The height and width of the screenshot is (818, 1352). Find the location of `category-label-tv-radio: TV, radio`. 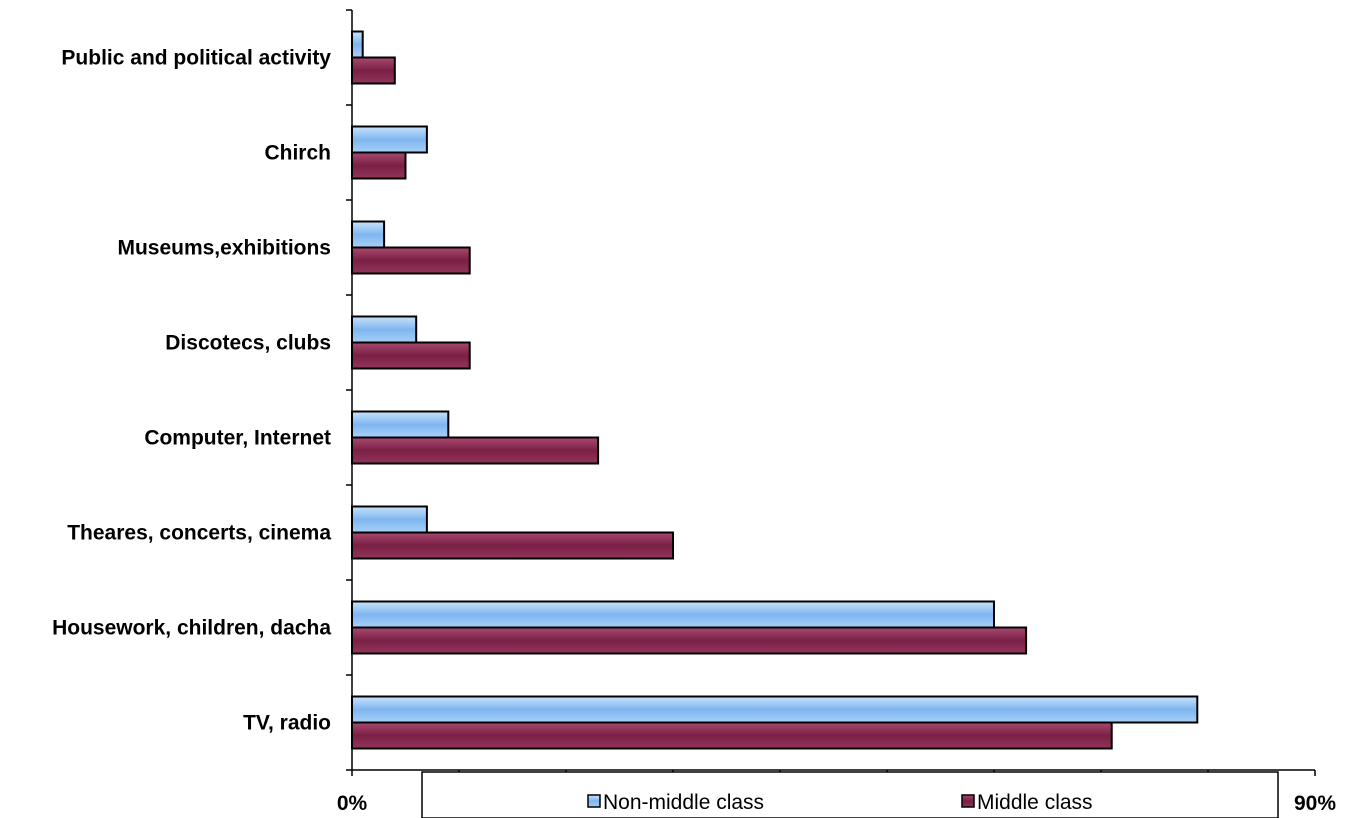

category-label-tv-radio: TV, radio is located at coordinates (287, 723).